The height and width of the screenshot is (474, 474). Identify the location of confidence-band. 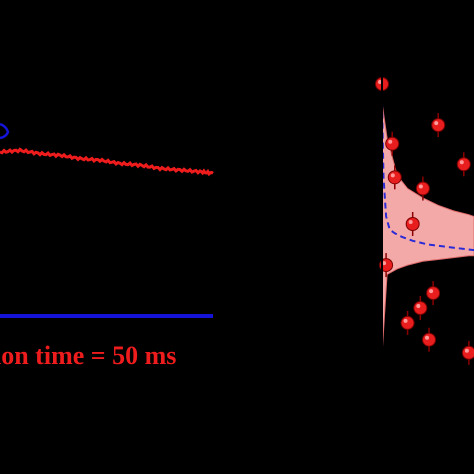
(427, 228).